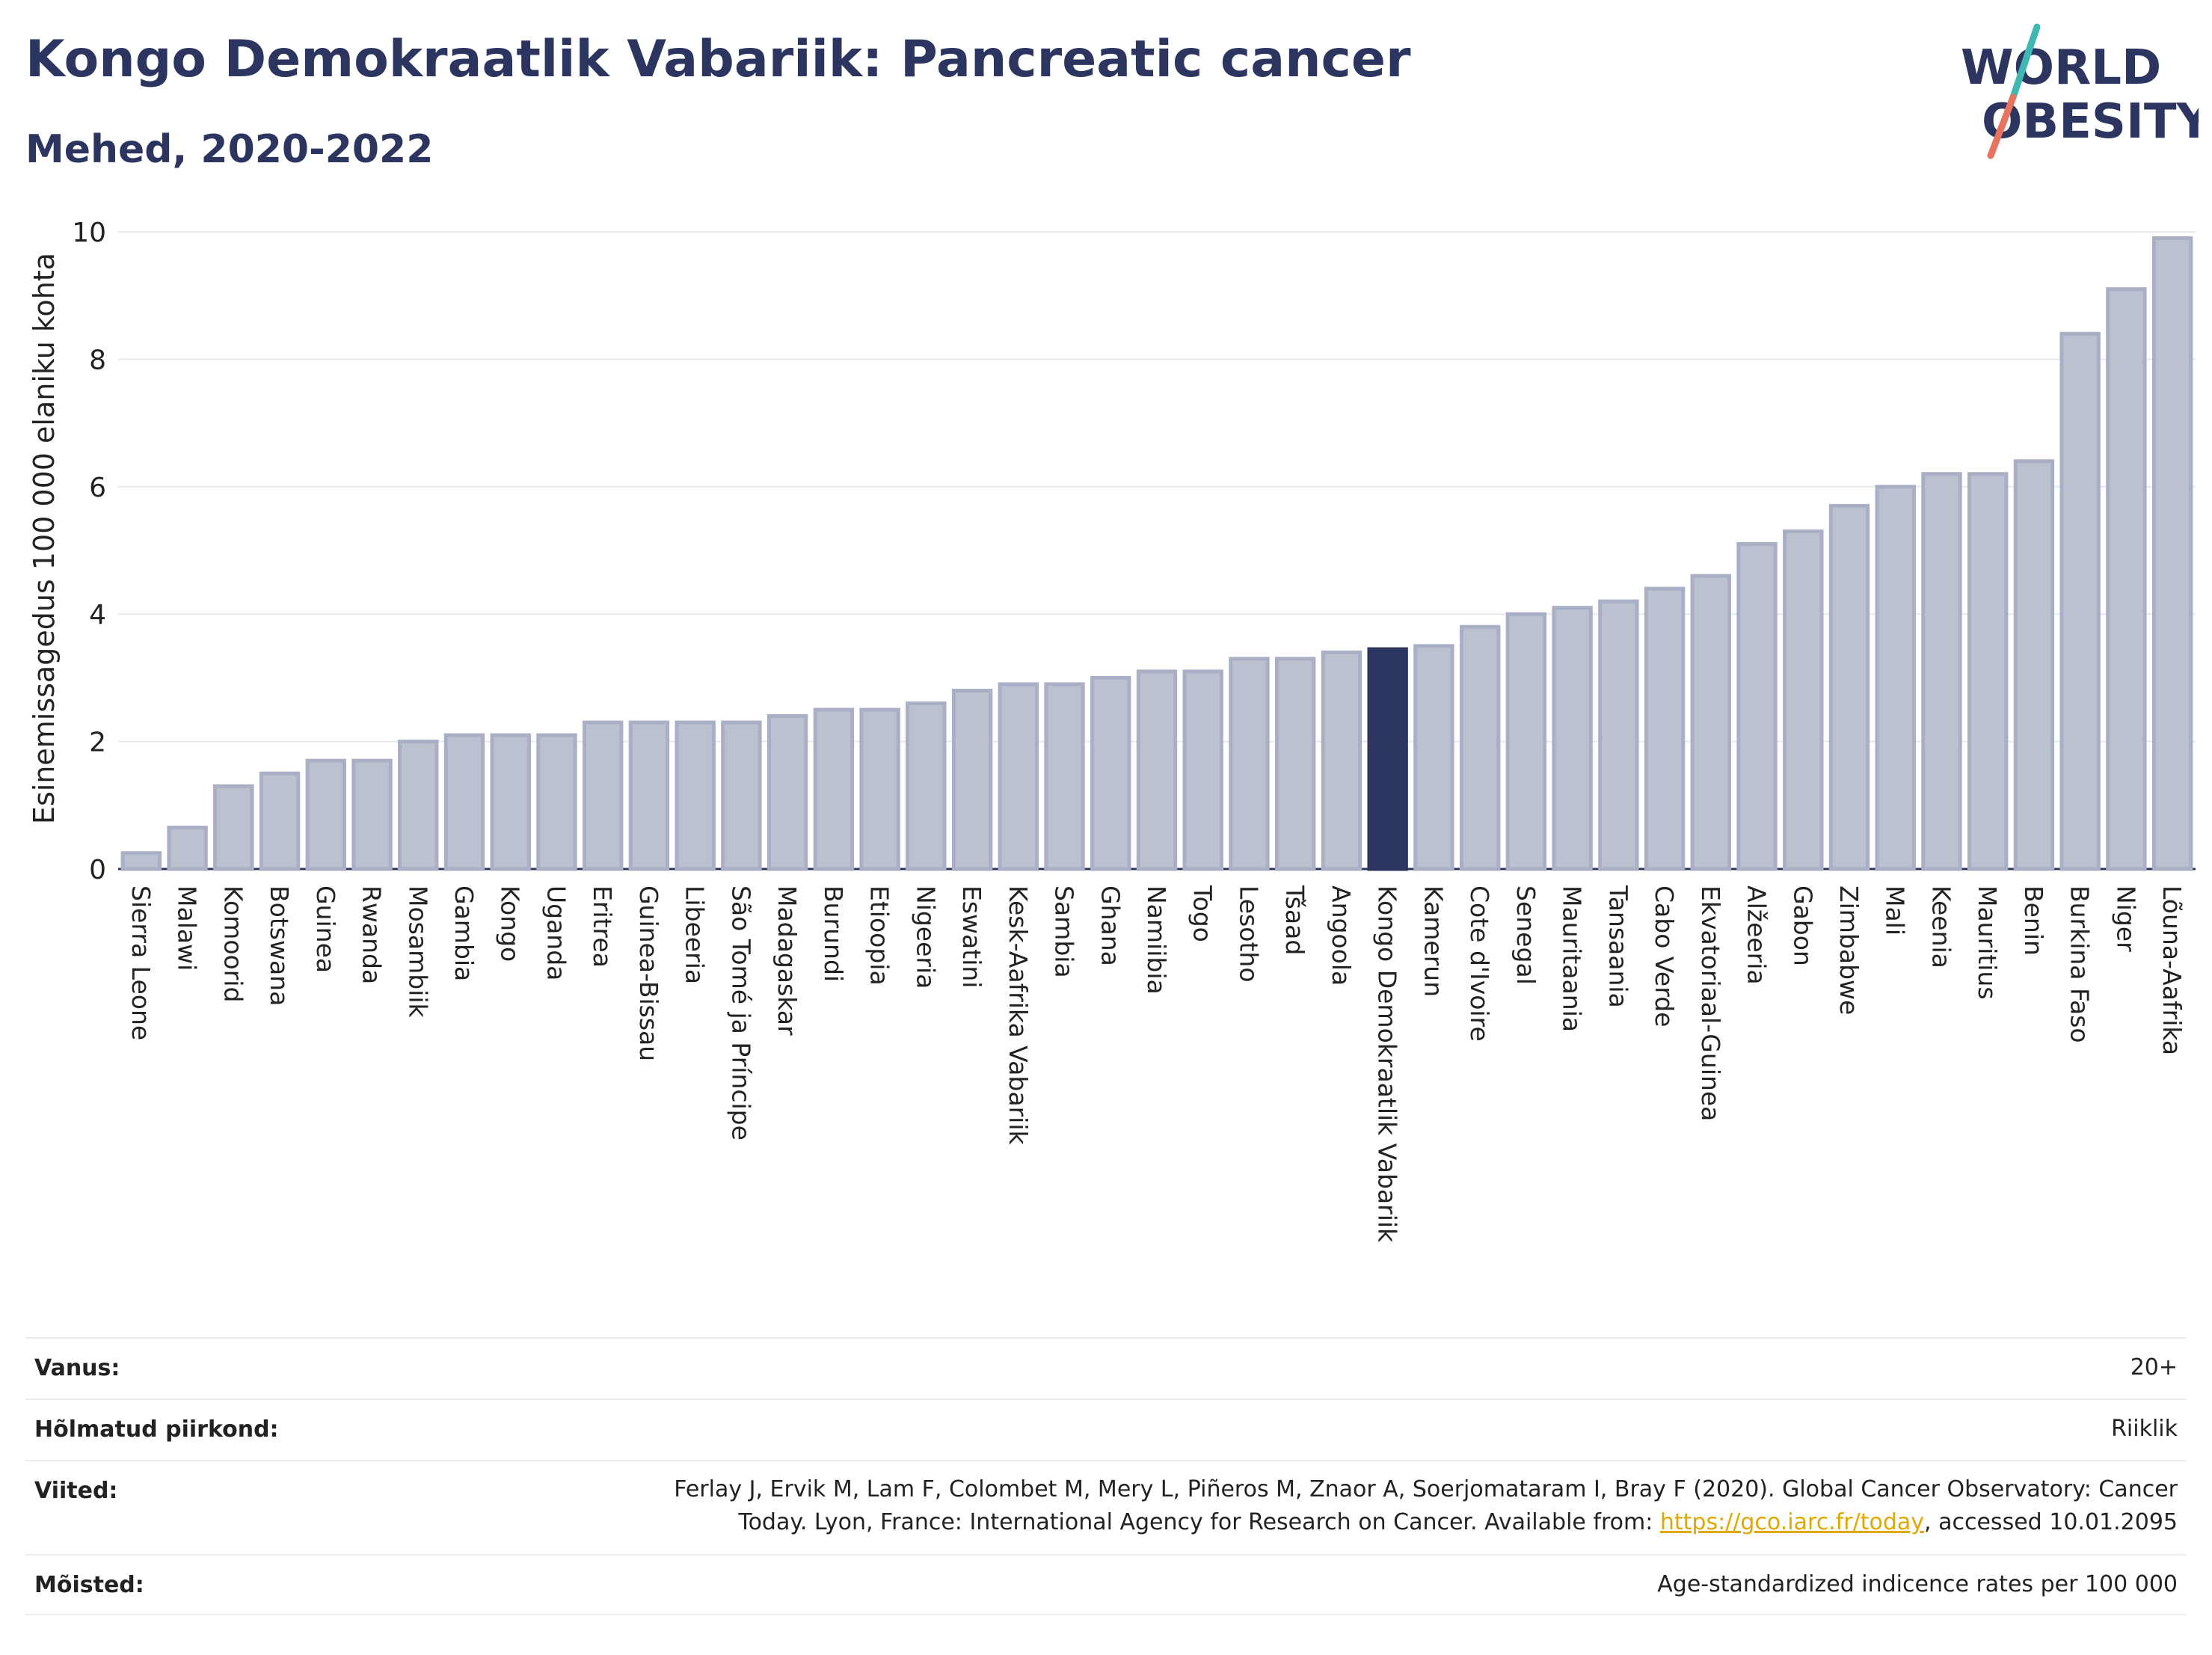  I want to click on x-tick-label: Burundi, so click(833, 933).